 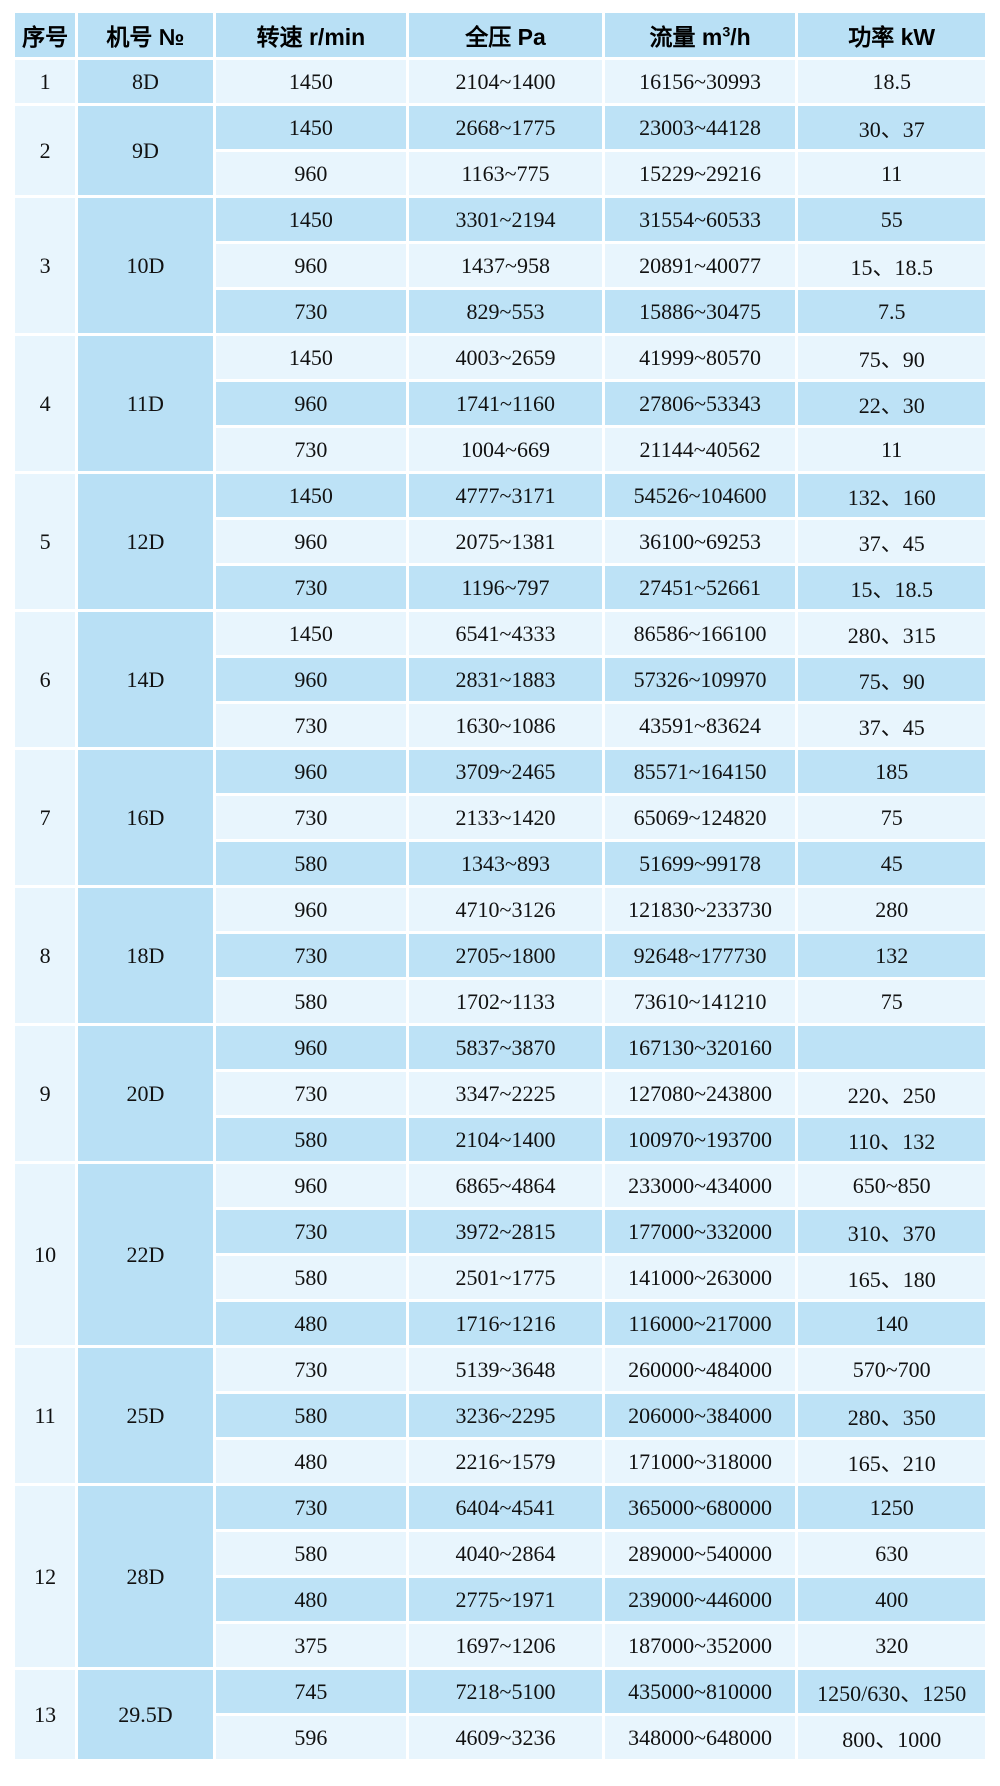 What do you see at coordinates (505, 1139) in the screenshot?
I see `pressure-cell: 2104~1400` at bounding box center [505, 1139].